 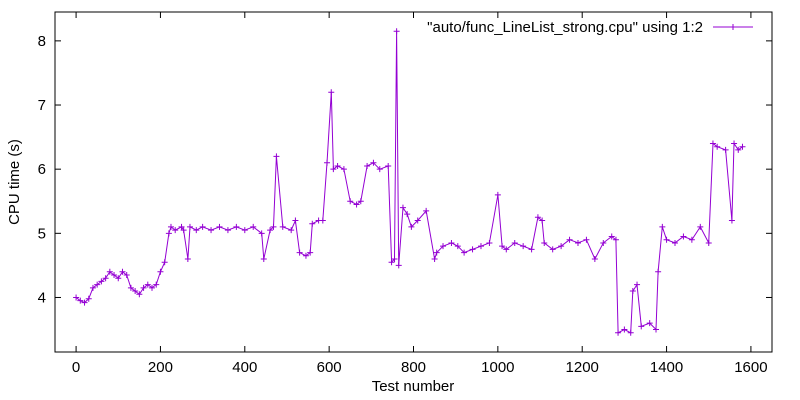 What do you see at coordinates (413, 386) in the screenshot?
I see `x-axis-label: Test number` at bounding box center [413, 386].